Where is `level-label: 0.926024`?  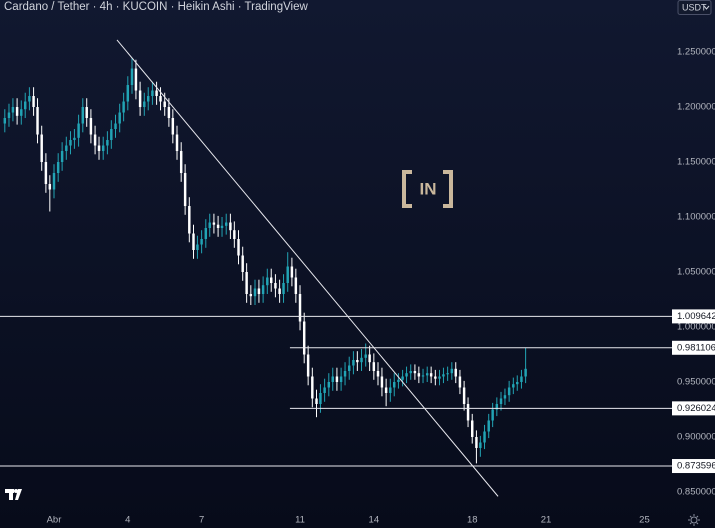
level-label: 0.926024 is located at coordinates (696, 408).